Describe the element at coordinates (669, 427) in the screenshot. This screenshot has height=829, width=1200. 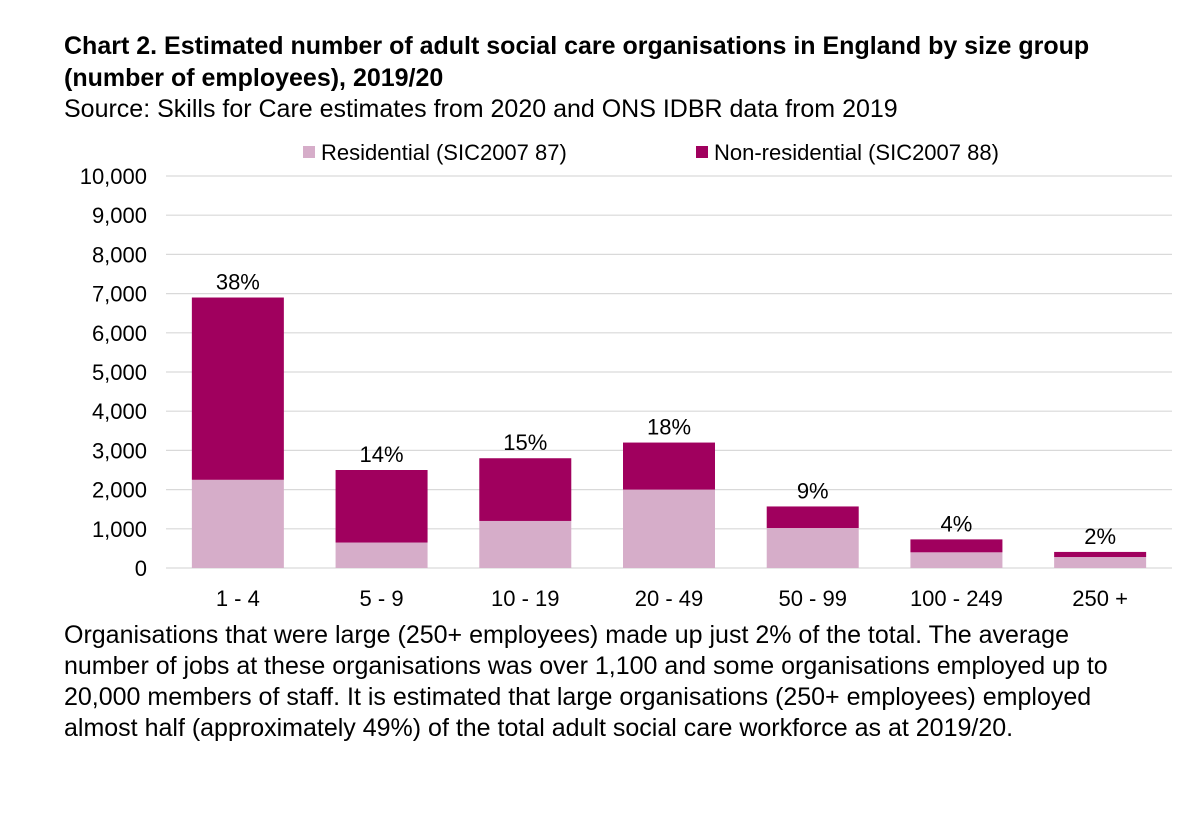
I see `data-label: 18%` at that location.